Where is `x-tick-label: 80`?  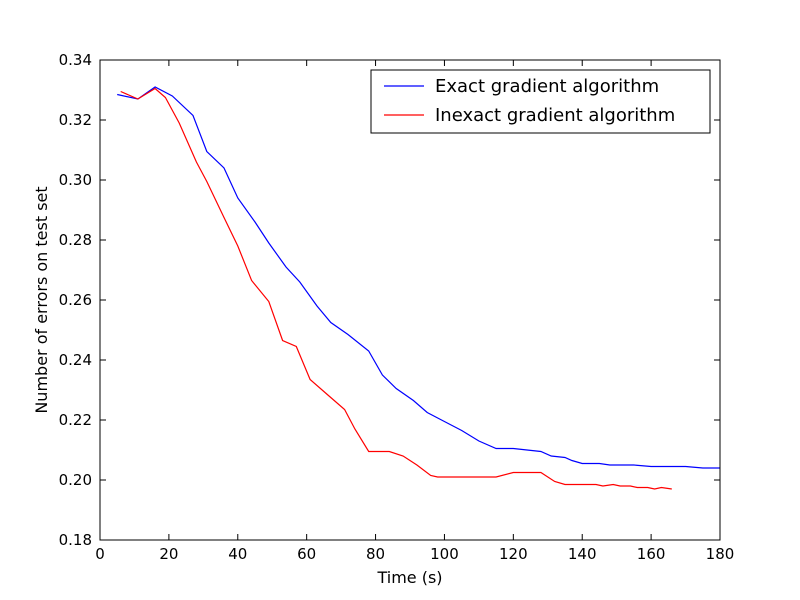 x-tick-label: 80 is located at coordinates (375, 554).